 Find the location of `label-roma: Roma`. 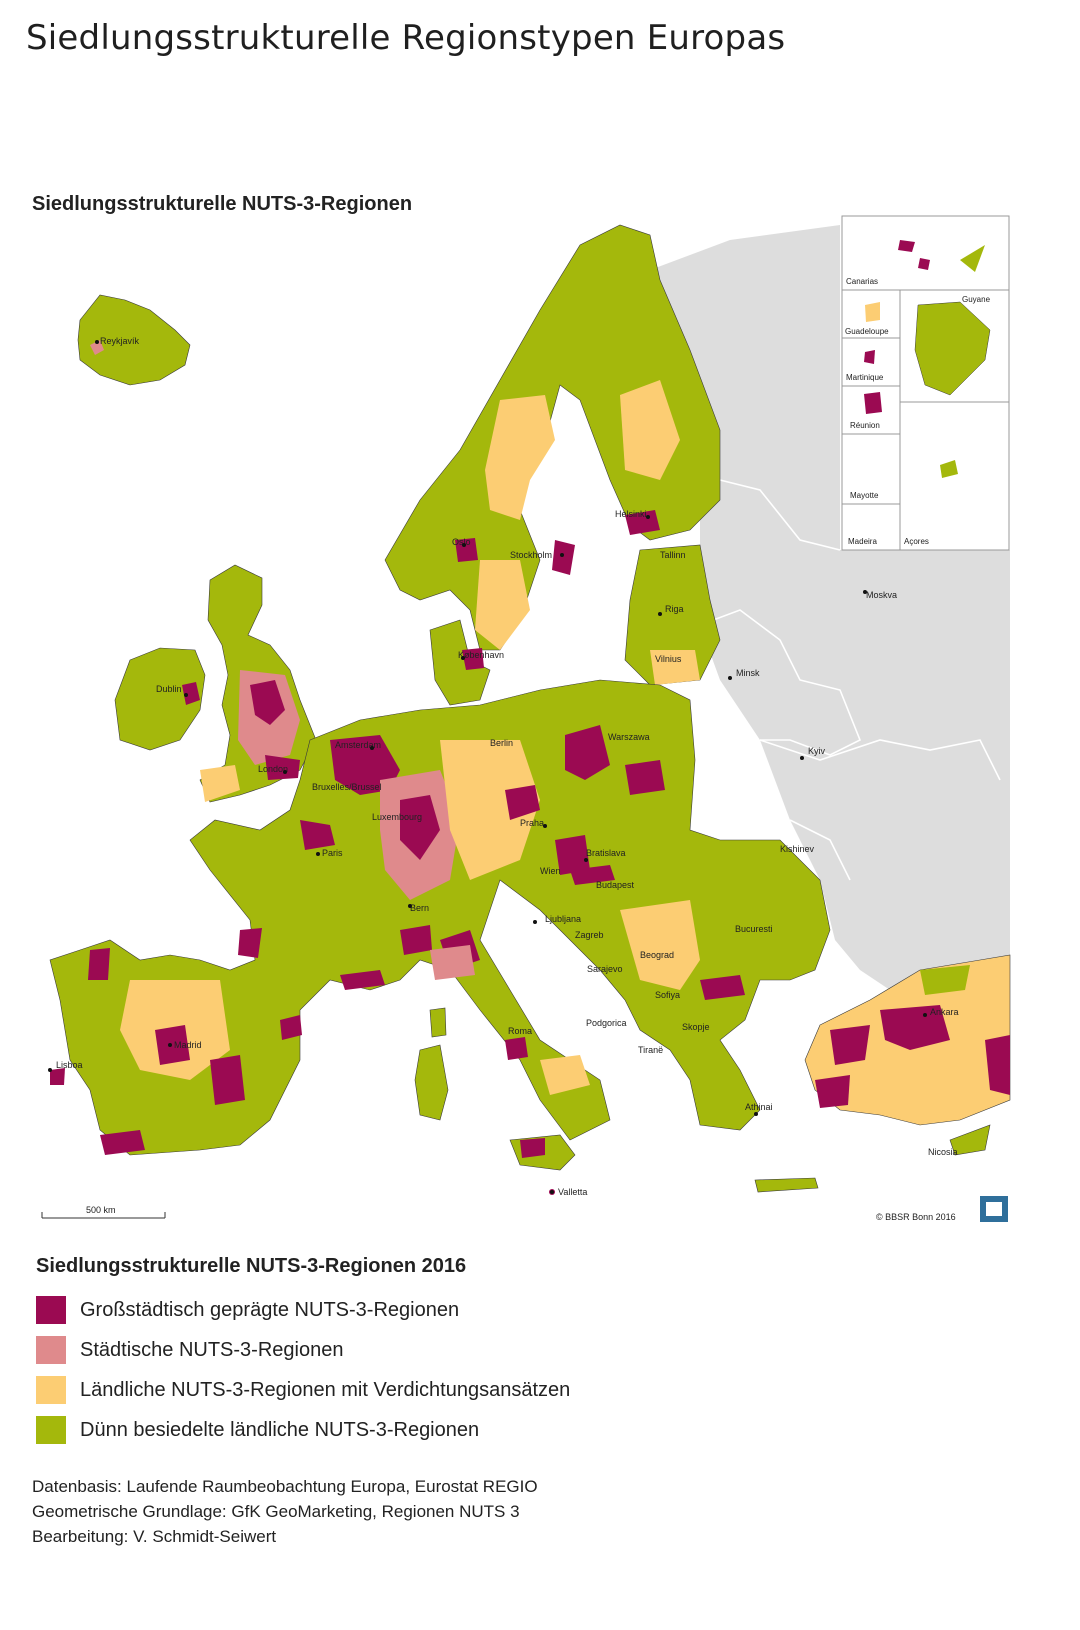

label-roma: Roma is located at coordinates (520, 1031).